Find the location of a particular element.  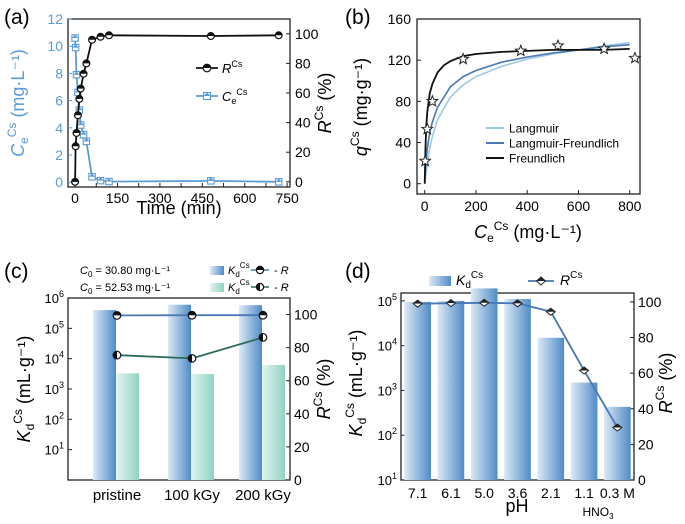

panel-b-y-axis-label: qCs (mg·g⁻¹) is located at coordinates (359, 107).